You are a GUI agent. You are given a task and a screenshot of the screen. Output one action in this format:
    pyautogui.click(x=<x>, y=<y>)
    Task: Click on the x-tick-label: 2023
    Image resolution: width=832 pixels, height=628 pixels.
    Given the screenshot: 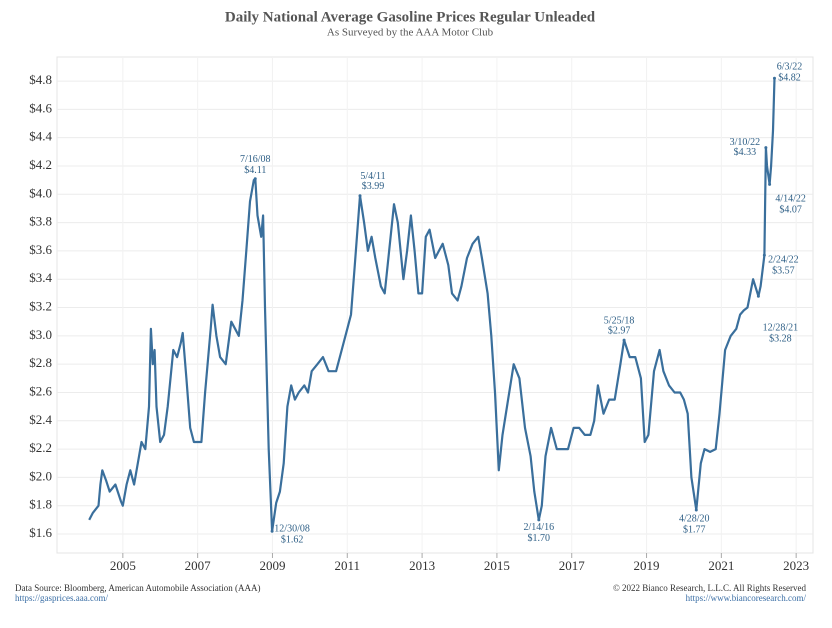 What is the action you would take?
    pyautogui.click(x=796, y=565)
    